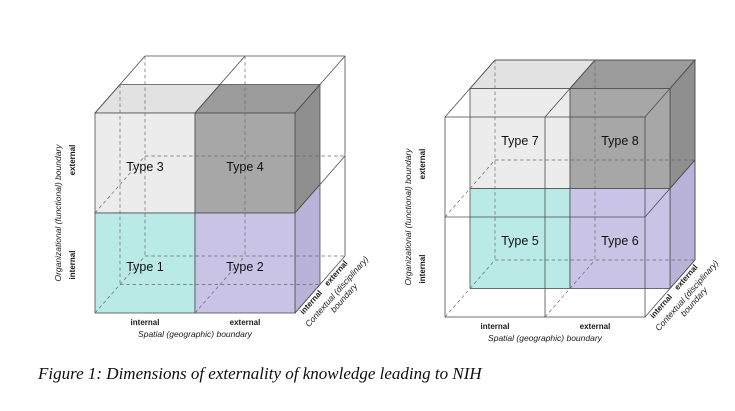 The height and width of the screenshot is (411, 735). Describe the element at coordinates (245, 167) in the screenshot. I see `type4-label: Type 4` at that location.